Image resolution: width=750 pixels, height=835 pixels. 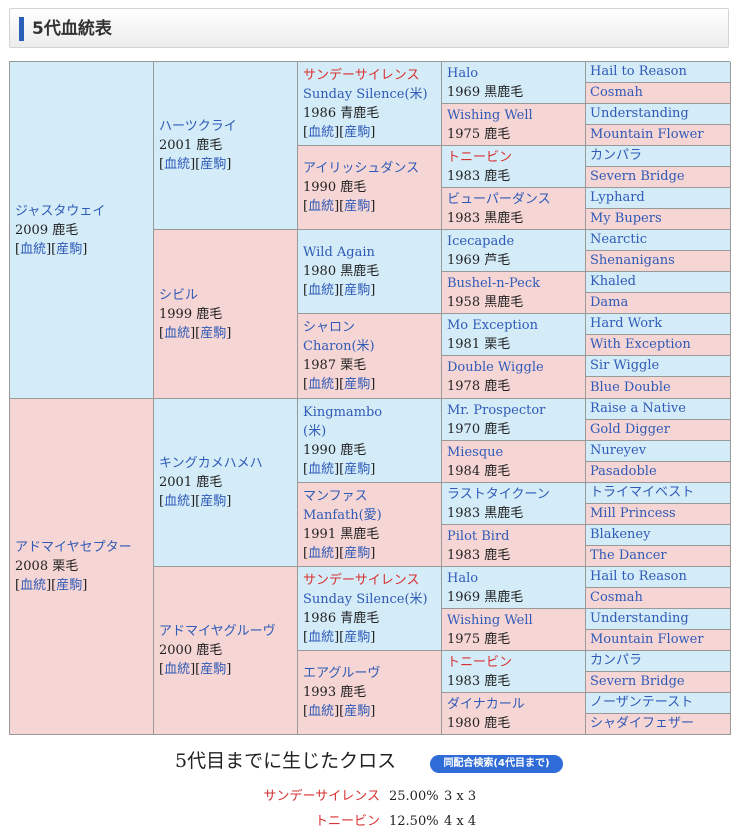 What do you see at coordinates (617, 197) in the screenshot?
I see `horse-name-link: Lyphard` at bounding box center [617, 197].